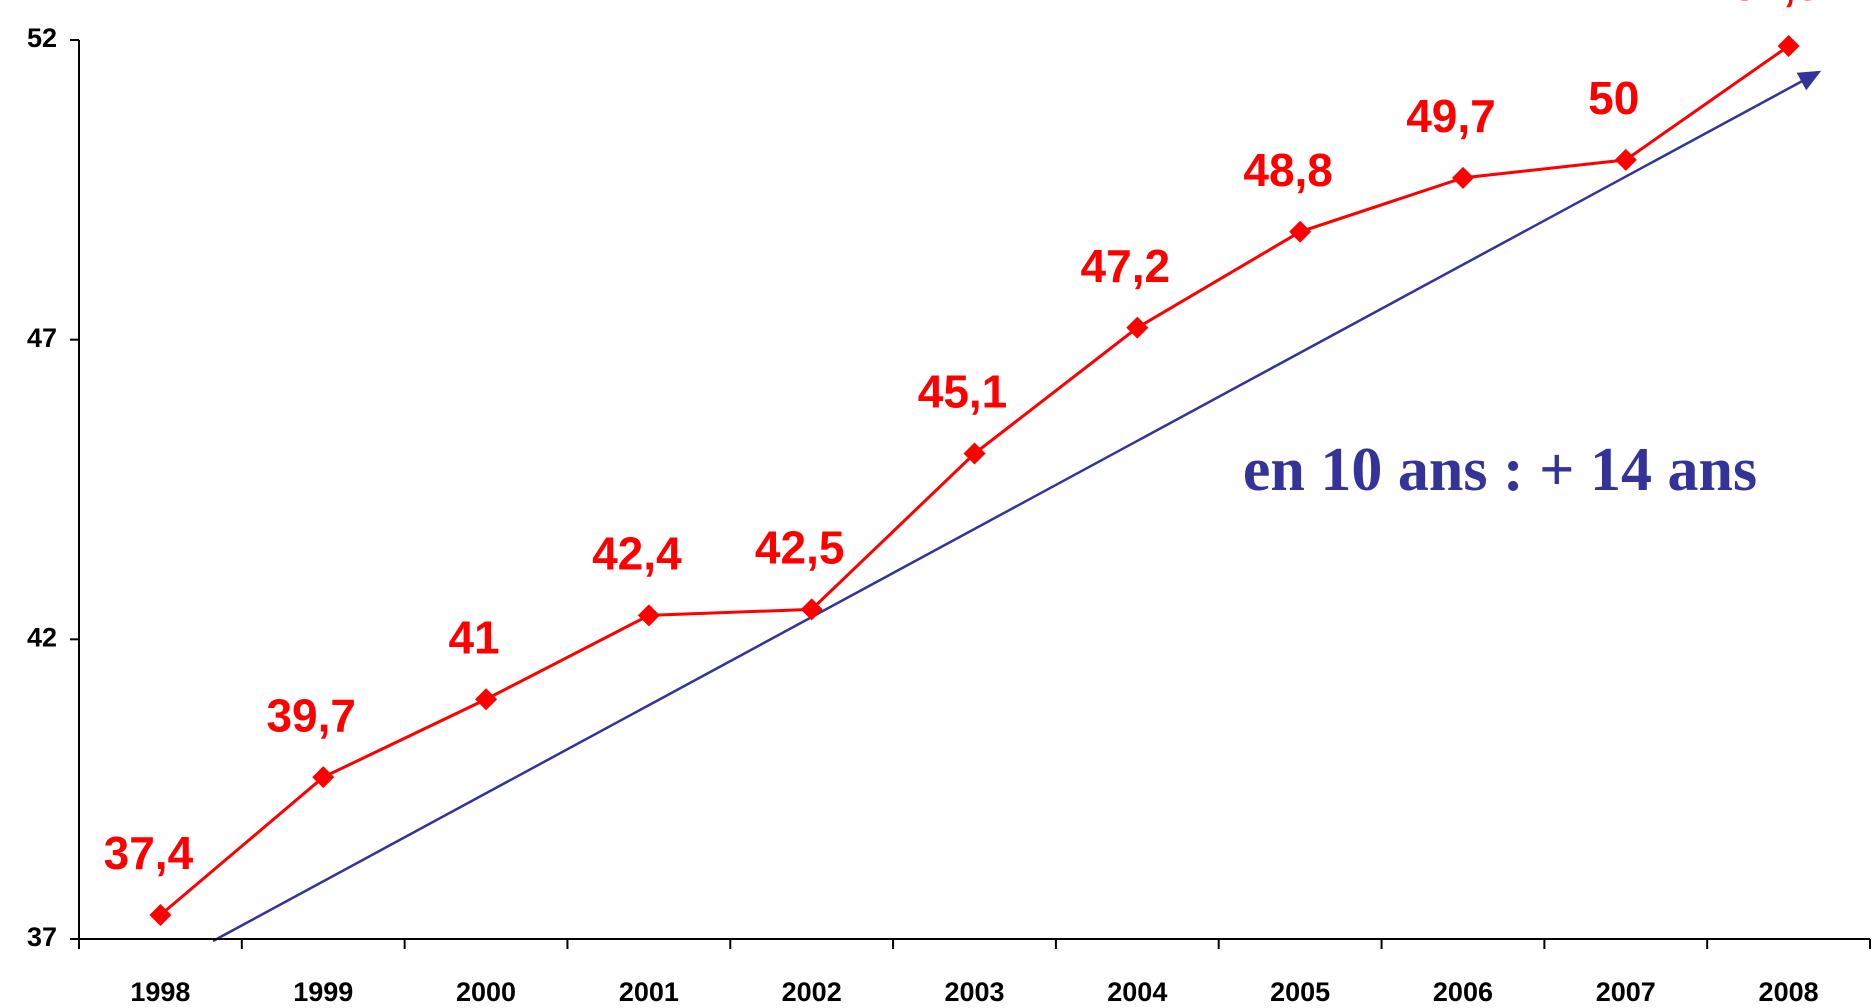  What do you see at coordinates (649, 992) in the screenshot?
I see `x-tick-label: 2001` at bounding box center [649, 992].